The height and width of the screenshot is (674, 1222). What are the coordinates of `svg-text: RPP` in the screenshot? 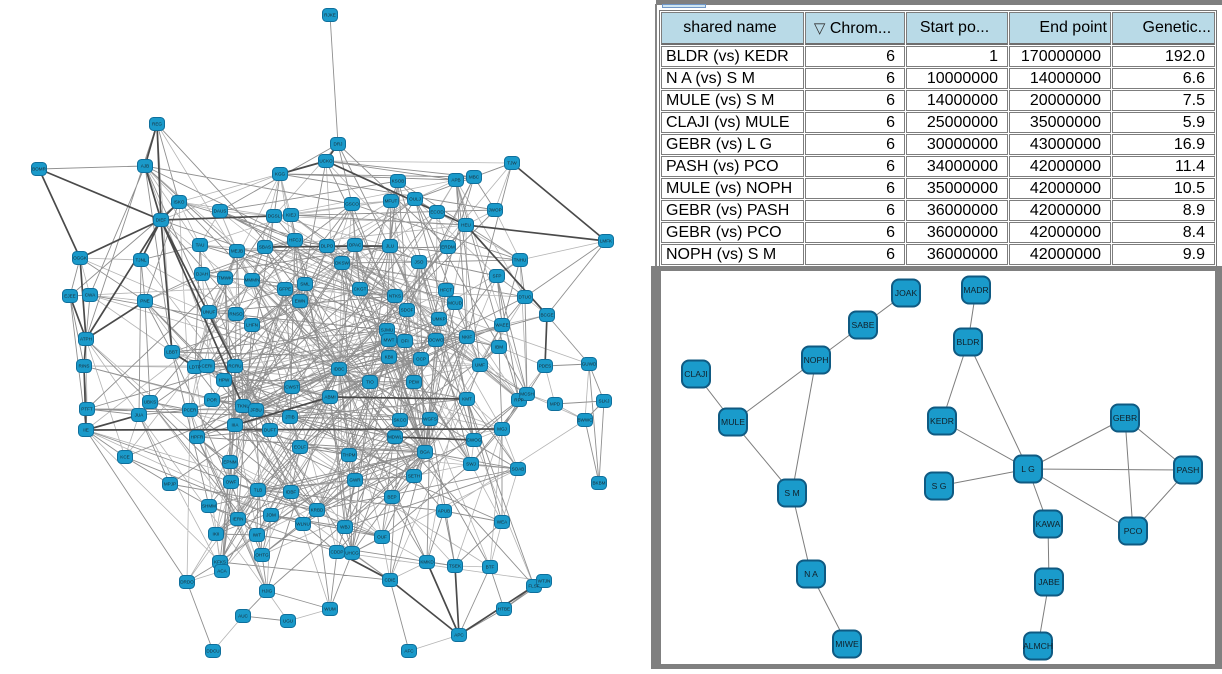 It's located at (518, 400).